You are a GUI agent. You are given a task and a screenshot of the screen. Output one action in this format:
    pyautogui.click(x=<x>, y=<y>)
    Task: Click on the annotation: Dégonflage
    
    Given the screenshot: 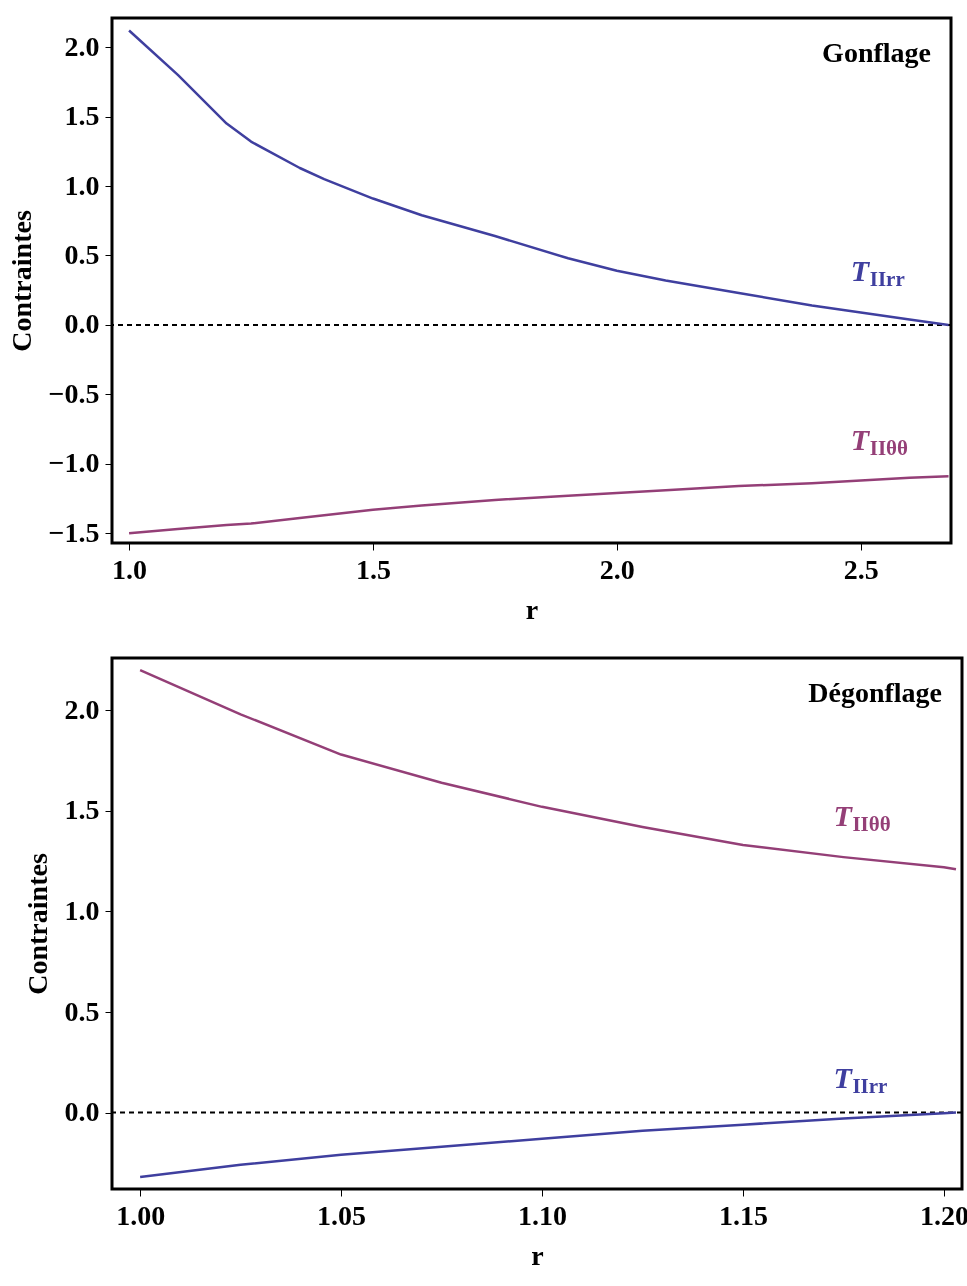 What is the action you would take?
    pyautogui.click(x=875, y=692)
    